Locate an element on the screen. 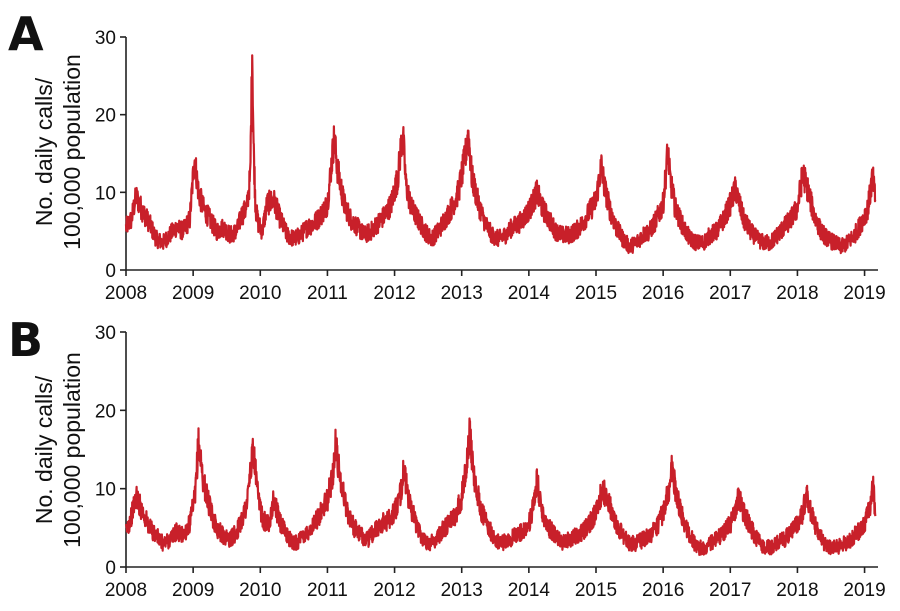 The height and width of the screenshot is (611, 900). panel-a-x-tick-label: 2019 is located at coordinates (864, 293).